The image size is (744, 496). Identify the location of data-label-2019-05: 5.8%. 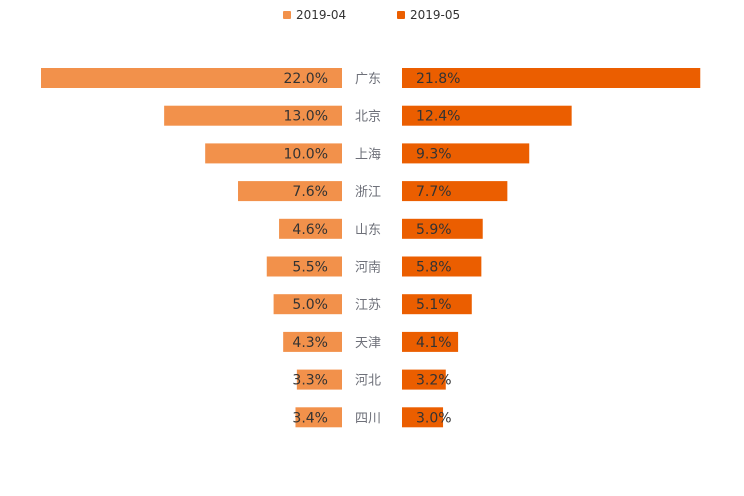
(434, 268).